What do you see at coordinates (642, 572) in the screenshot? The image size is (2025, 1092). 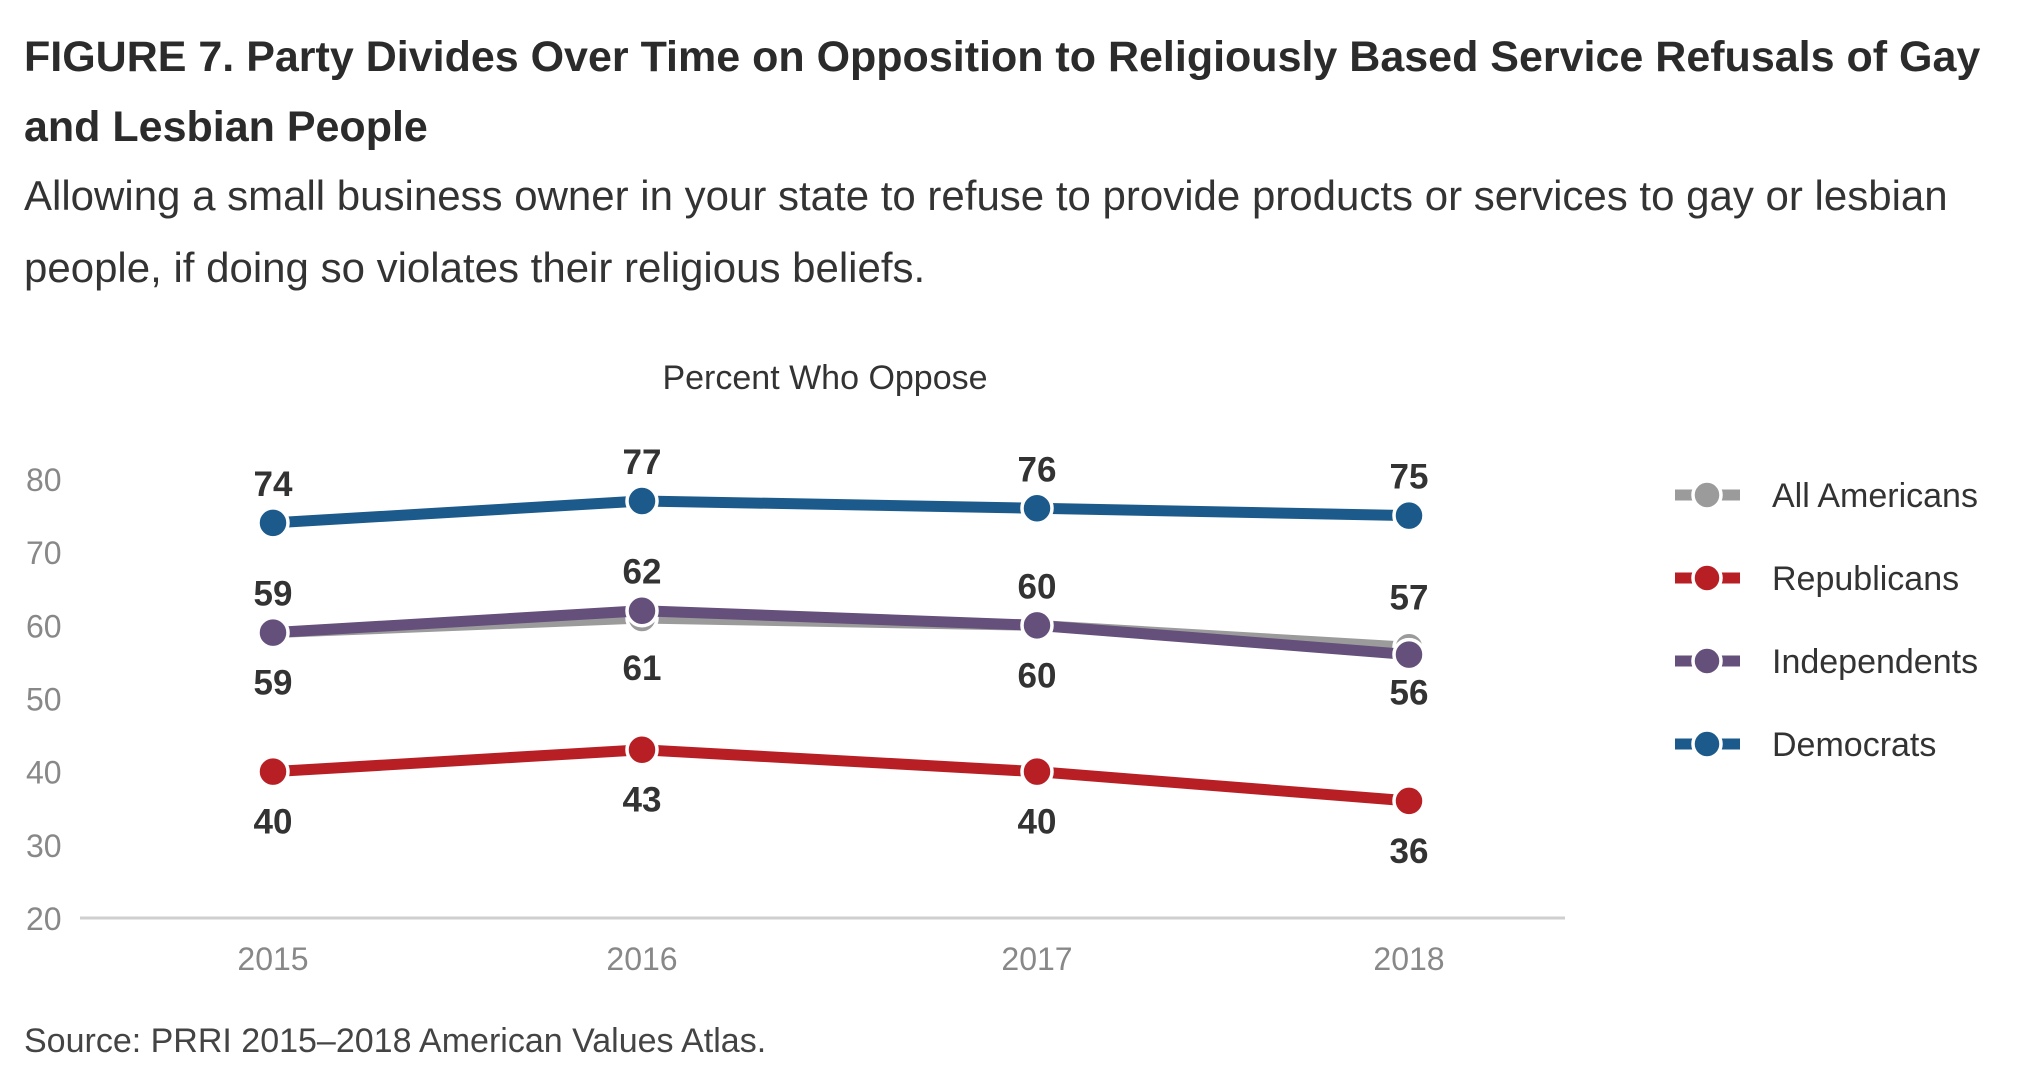 I see `data-label: 62` at bounding box center [642, 572].